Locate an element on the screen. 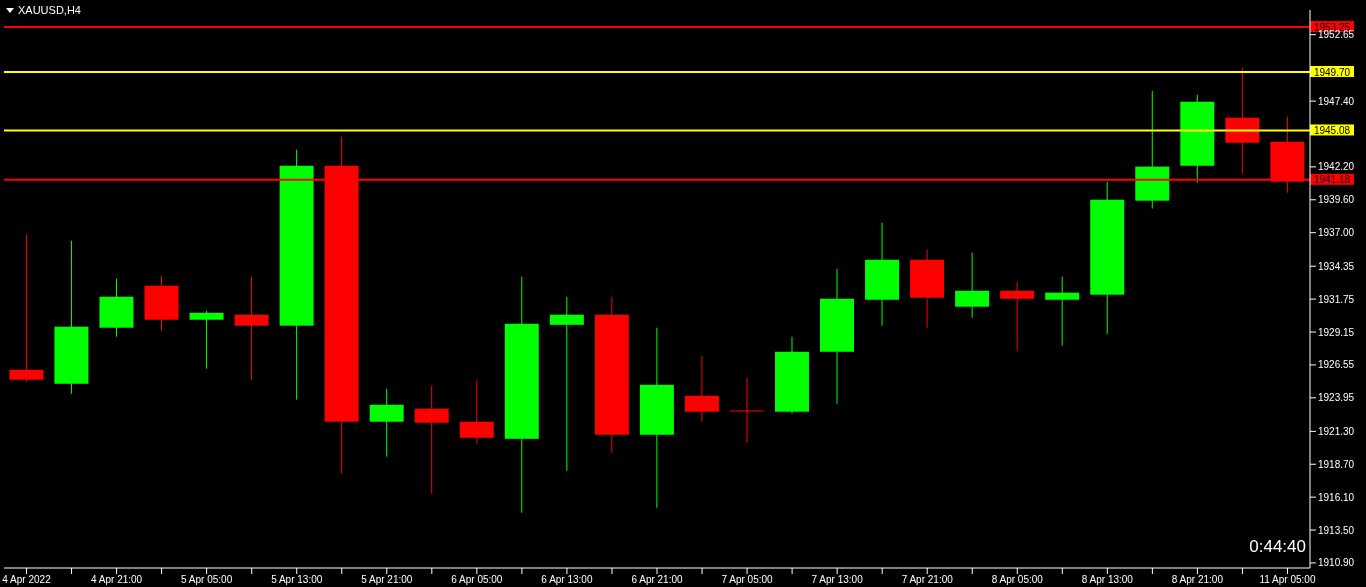  ref-line-label: 1953.25 is located at coordinates (1332, 27).